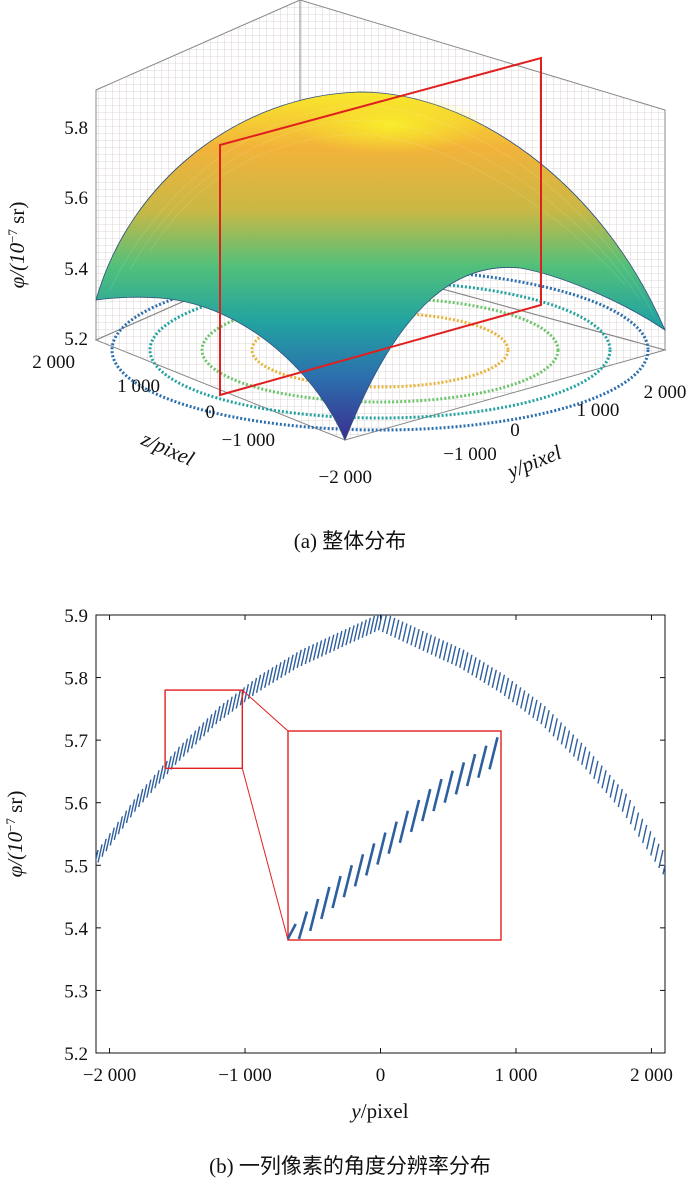 This screenshot has height=1187, width=700. I want to click on z-value-axis: 5.8 5.6 5.4 5.2 φ/(10−7 sr), so click(47, 234).